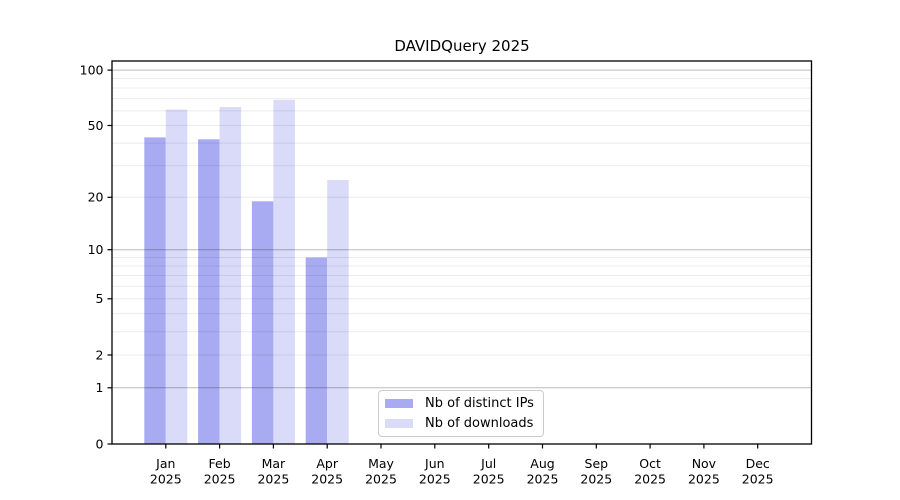 The height and width of the screenshot is (500, 900). What do you see at coordinates (435, 479) in the screenshot?
I see `x-tick-label-jun-year: 2025` at bounding box center [435, 479].